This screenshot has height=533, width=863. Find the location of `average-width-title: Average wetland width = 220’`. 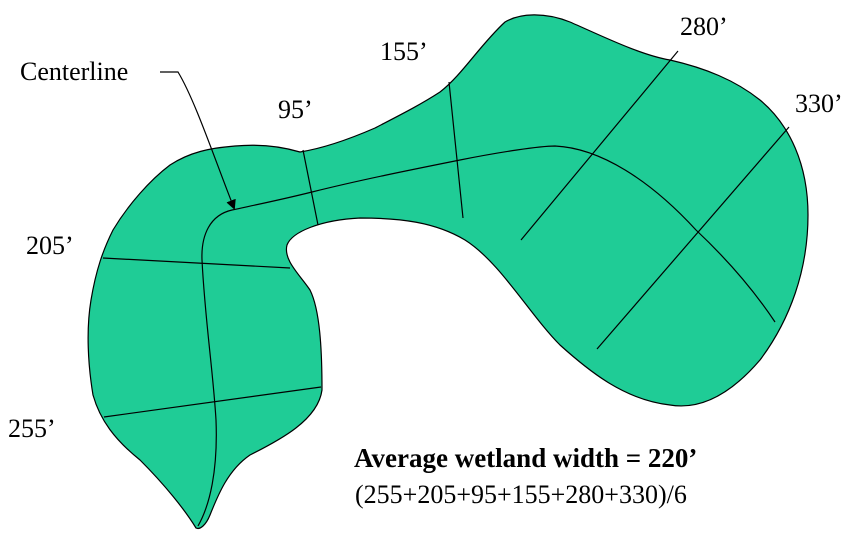

average-width-title: Average wetland width = 220’ is located at coordinates (525, 458).